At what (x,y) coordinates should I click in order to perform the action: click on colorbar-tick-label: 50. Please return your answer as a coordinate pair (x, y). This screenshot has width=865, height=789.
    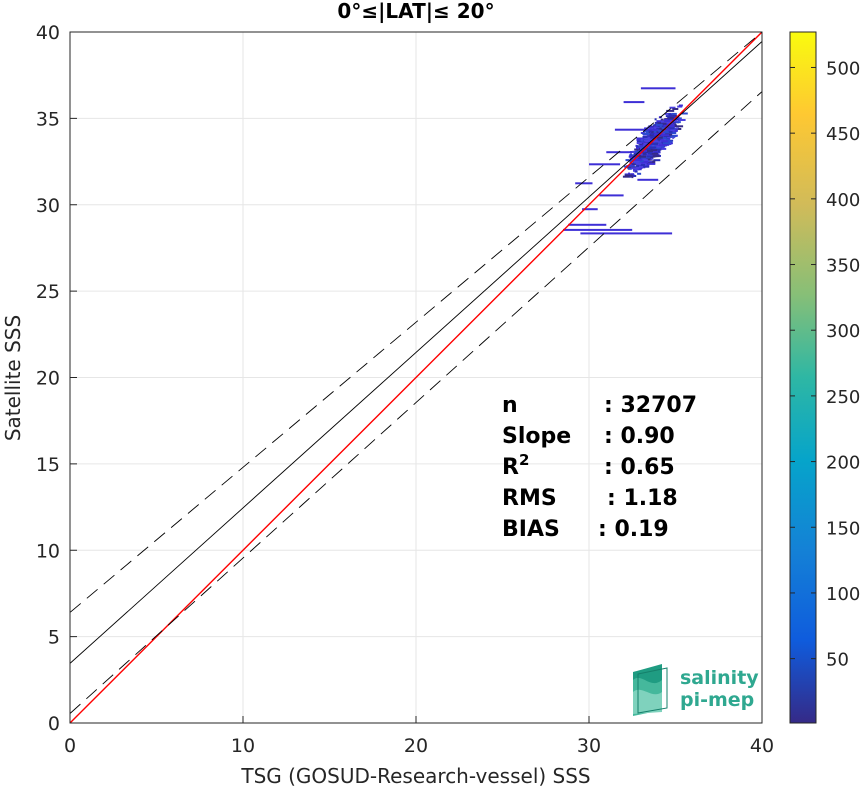
    Looking at the image, I should click on (837, 660).